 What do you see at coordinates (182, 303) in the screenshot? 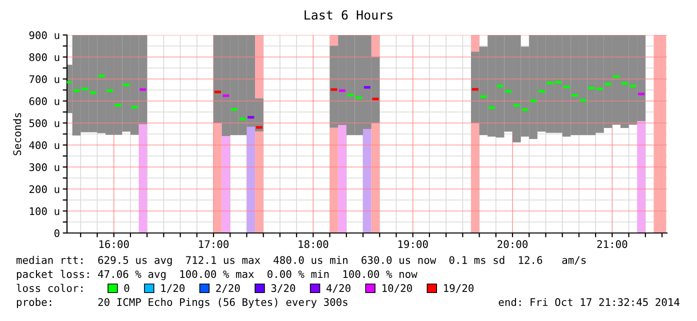
I see `text: probe: 20 ICMP Echo Pings (56 Bytes) every 300s` at bounding box center [182, 303].